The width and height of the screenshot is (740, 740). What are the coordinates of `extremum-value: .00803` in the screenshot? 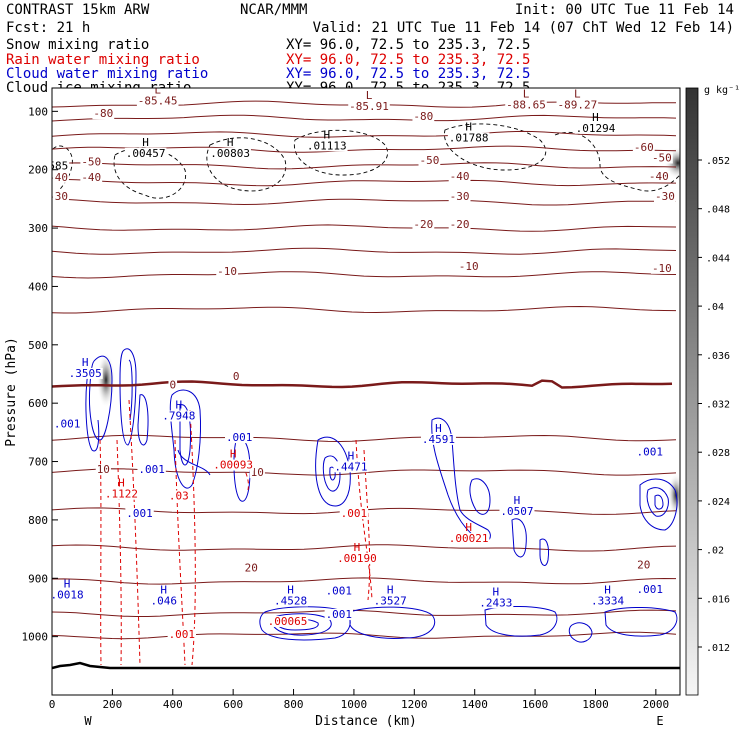 It's located at (230, 153).